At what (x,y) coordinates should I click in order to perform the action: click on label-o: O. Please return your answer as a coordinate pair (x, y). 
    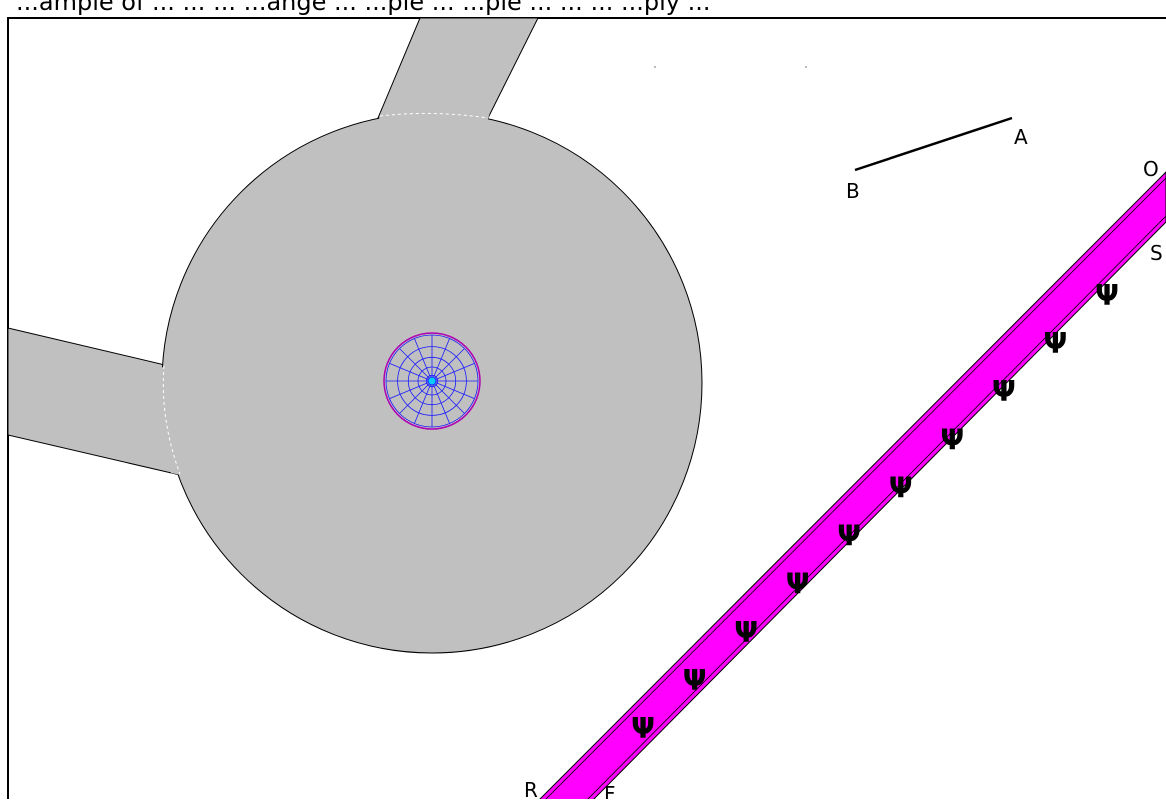
    Looking at the image, I should click on (1151, 169).